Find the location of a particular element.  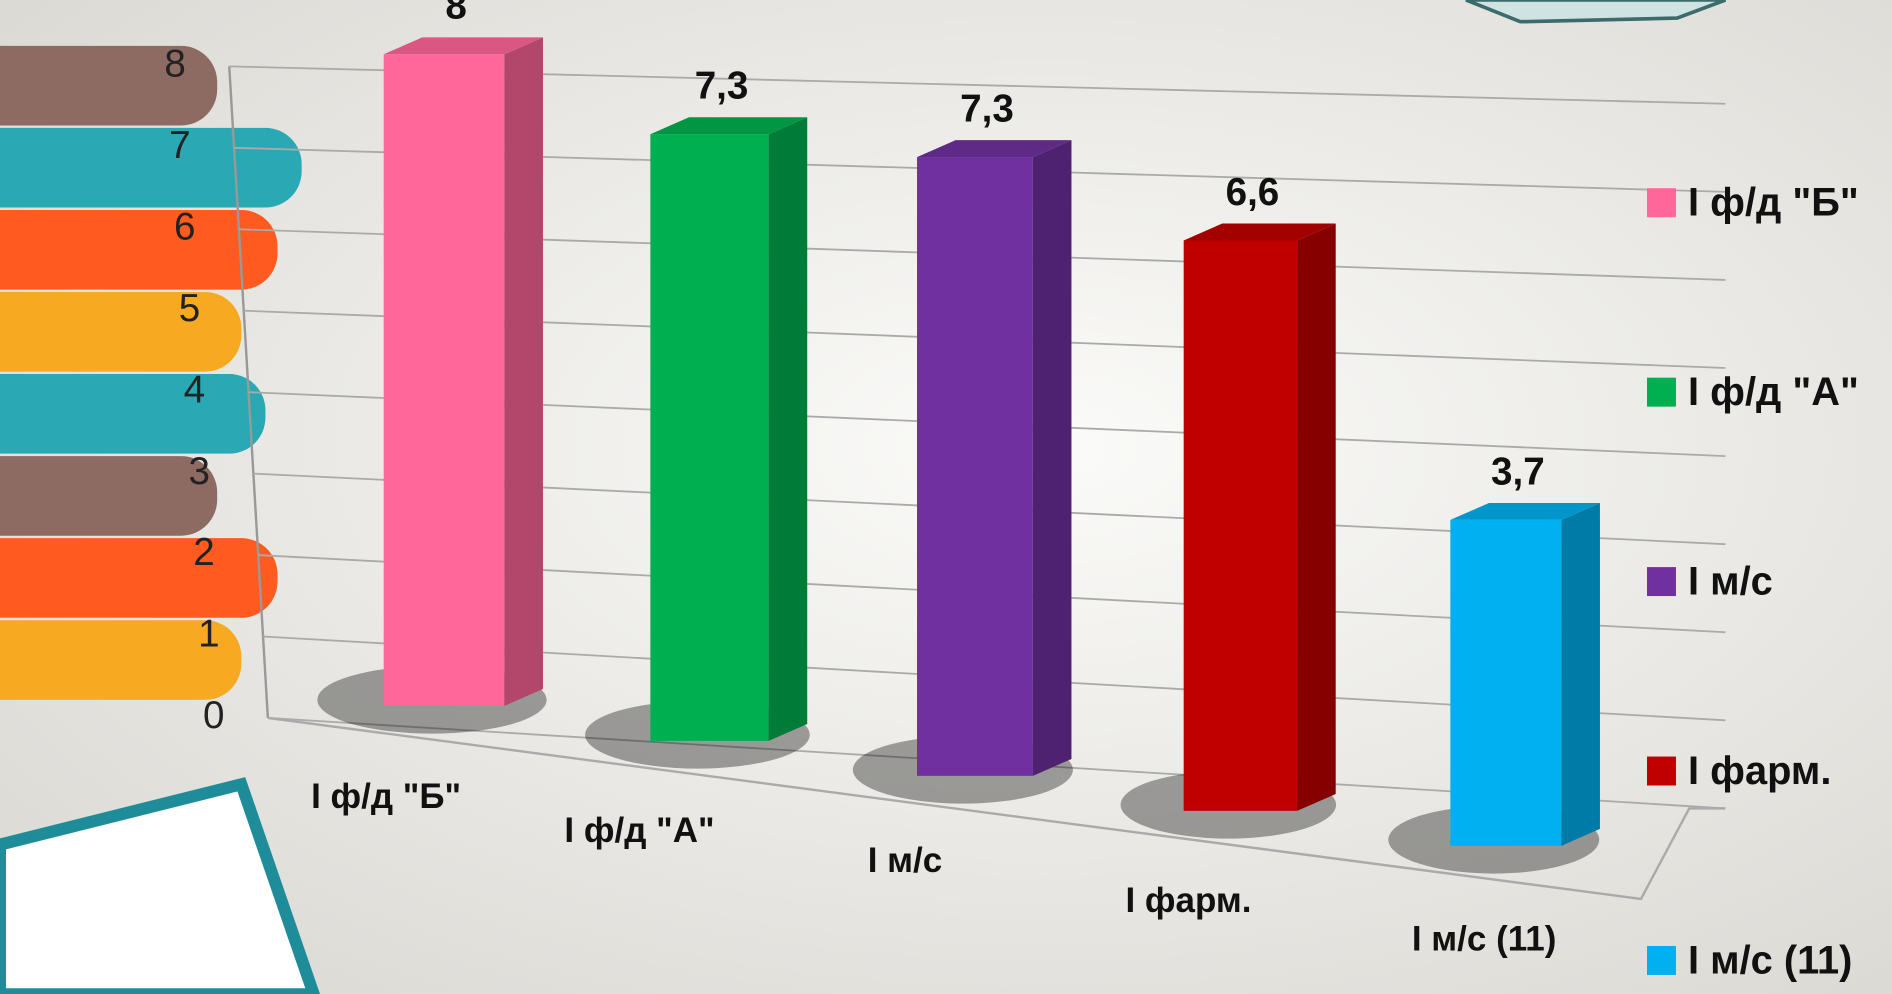

legend-label: I ф/д "Б" is located at coordinates (1773, 203).